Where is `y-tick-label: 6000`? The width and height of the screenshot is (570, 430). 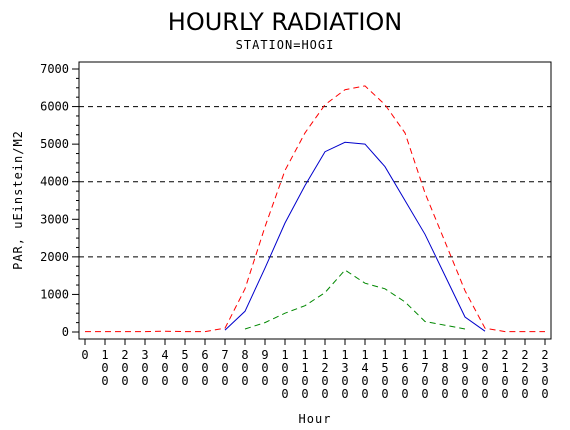
y-tick-label: 6000 is located at coordinates (54, 107).